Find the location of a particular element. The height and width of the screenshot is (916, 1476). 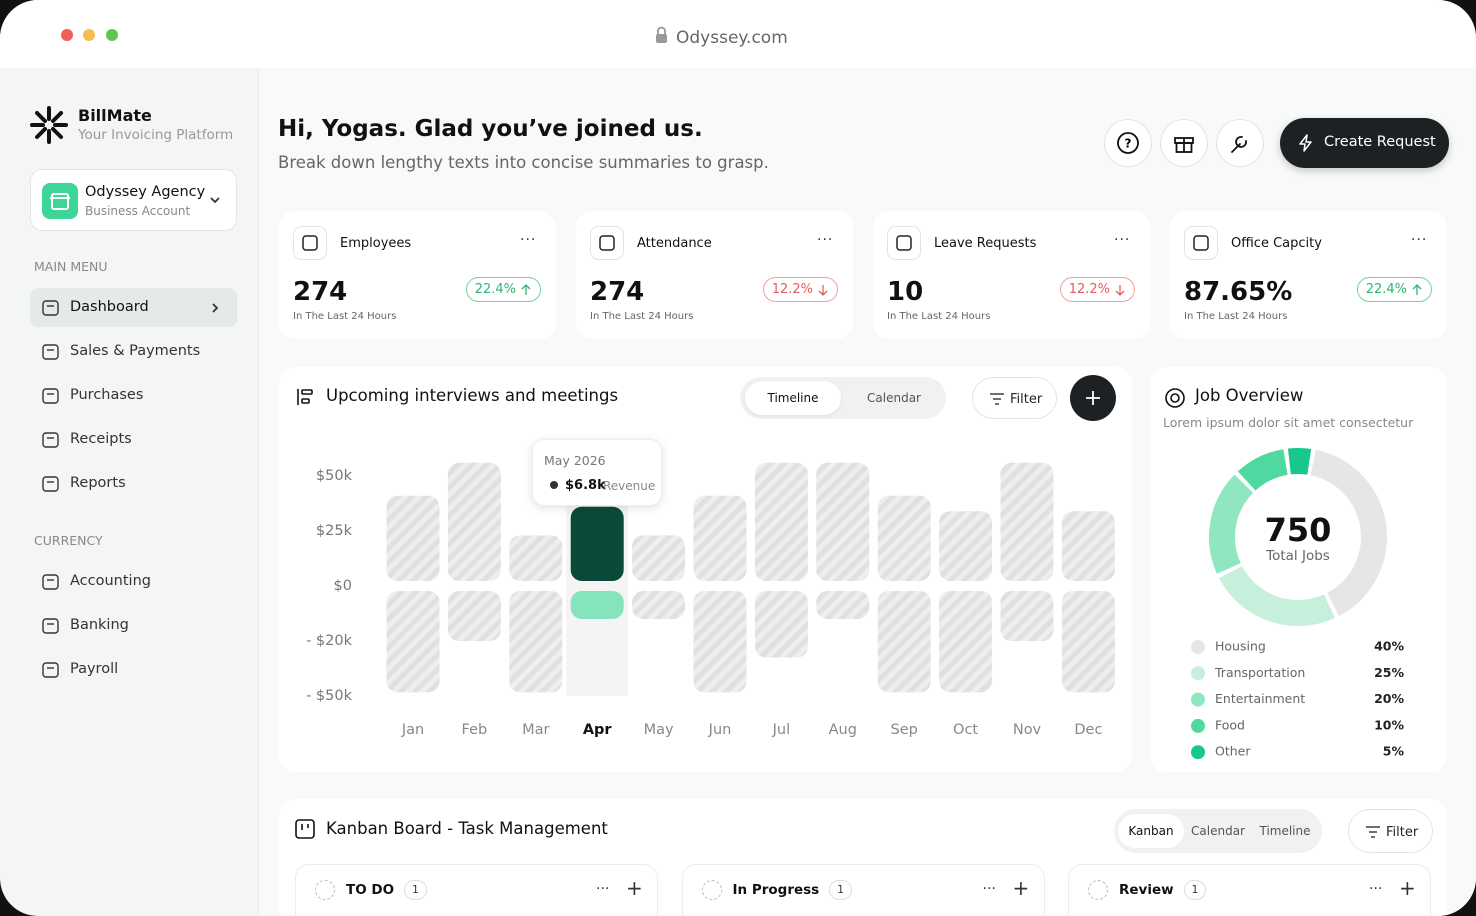

tooltip-date: May 2026 is located at coordinates (575, 460).